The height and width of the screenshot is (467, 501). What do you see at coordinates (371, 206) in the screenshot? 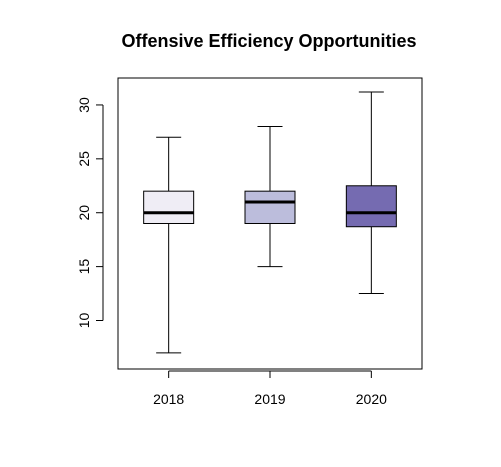
I see `box-2020` at bounding box center [371, 206].